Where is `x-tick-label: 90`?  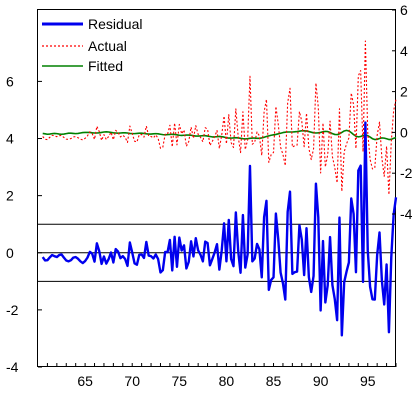
x-tick-label: 90 is located at coordinates (321, 381).